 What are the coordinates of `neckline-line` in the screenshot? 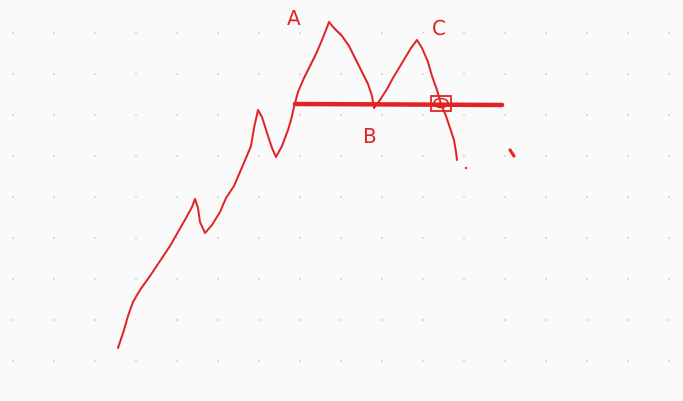 It's located at (398, 104).